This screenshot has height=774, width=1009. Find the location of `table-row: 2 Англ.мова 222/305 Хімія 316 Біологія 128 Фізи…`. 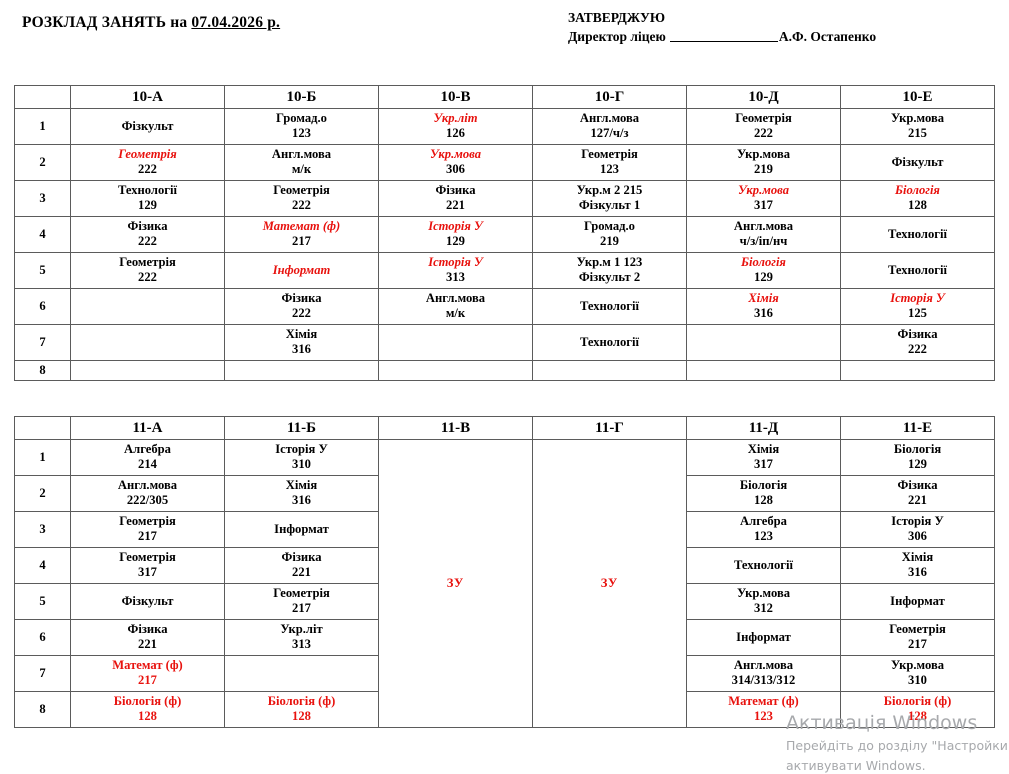

table-row: 2 Англ.мова 222/305 Хімія 316 Біологія 128 Фізи… is located at coordinates (504, 493).